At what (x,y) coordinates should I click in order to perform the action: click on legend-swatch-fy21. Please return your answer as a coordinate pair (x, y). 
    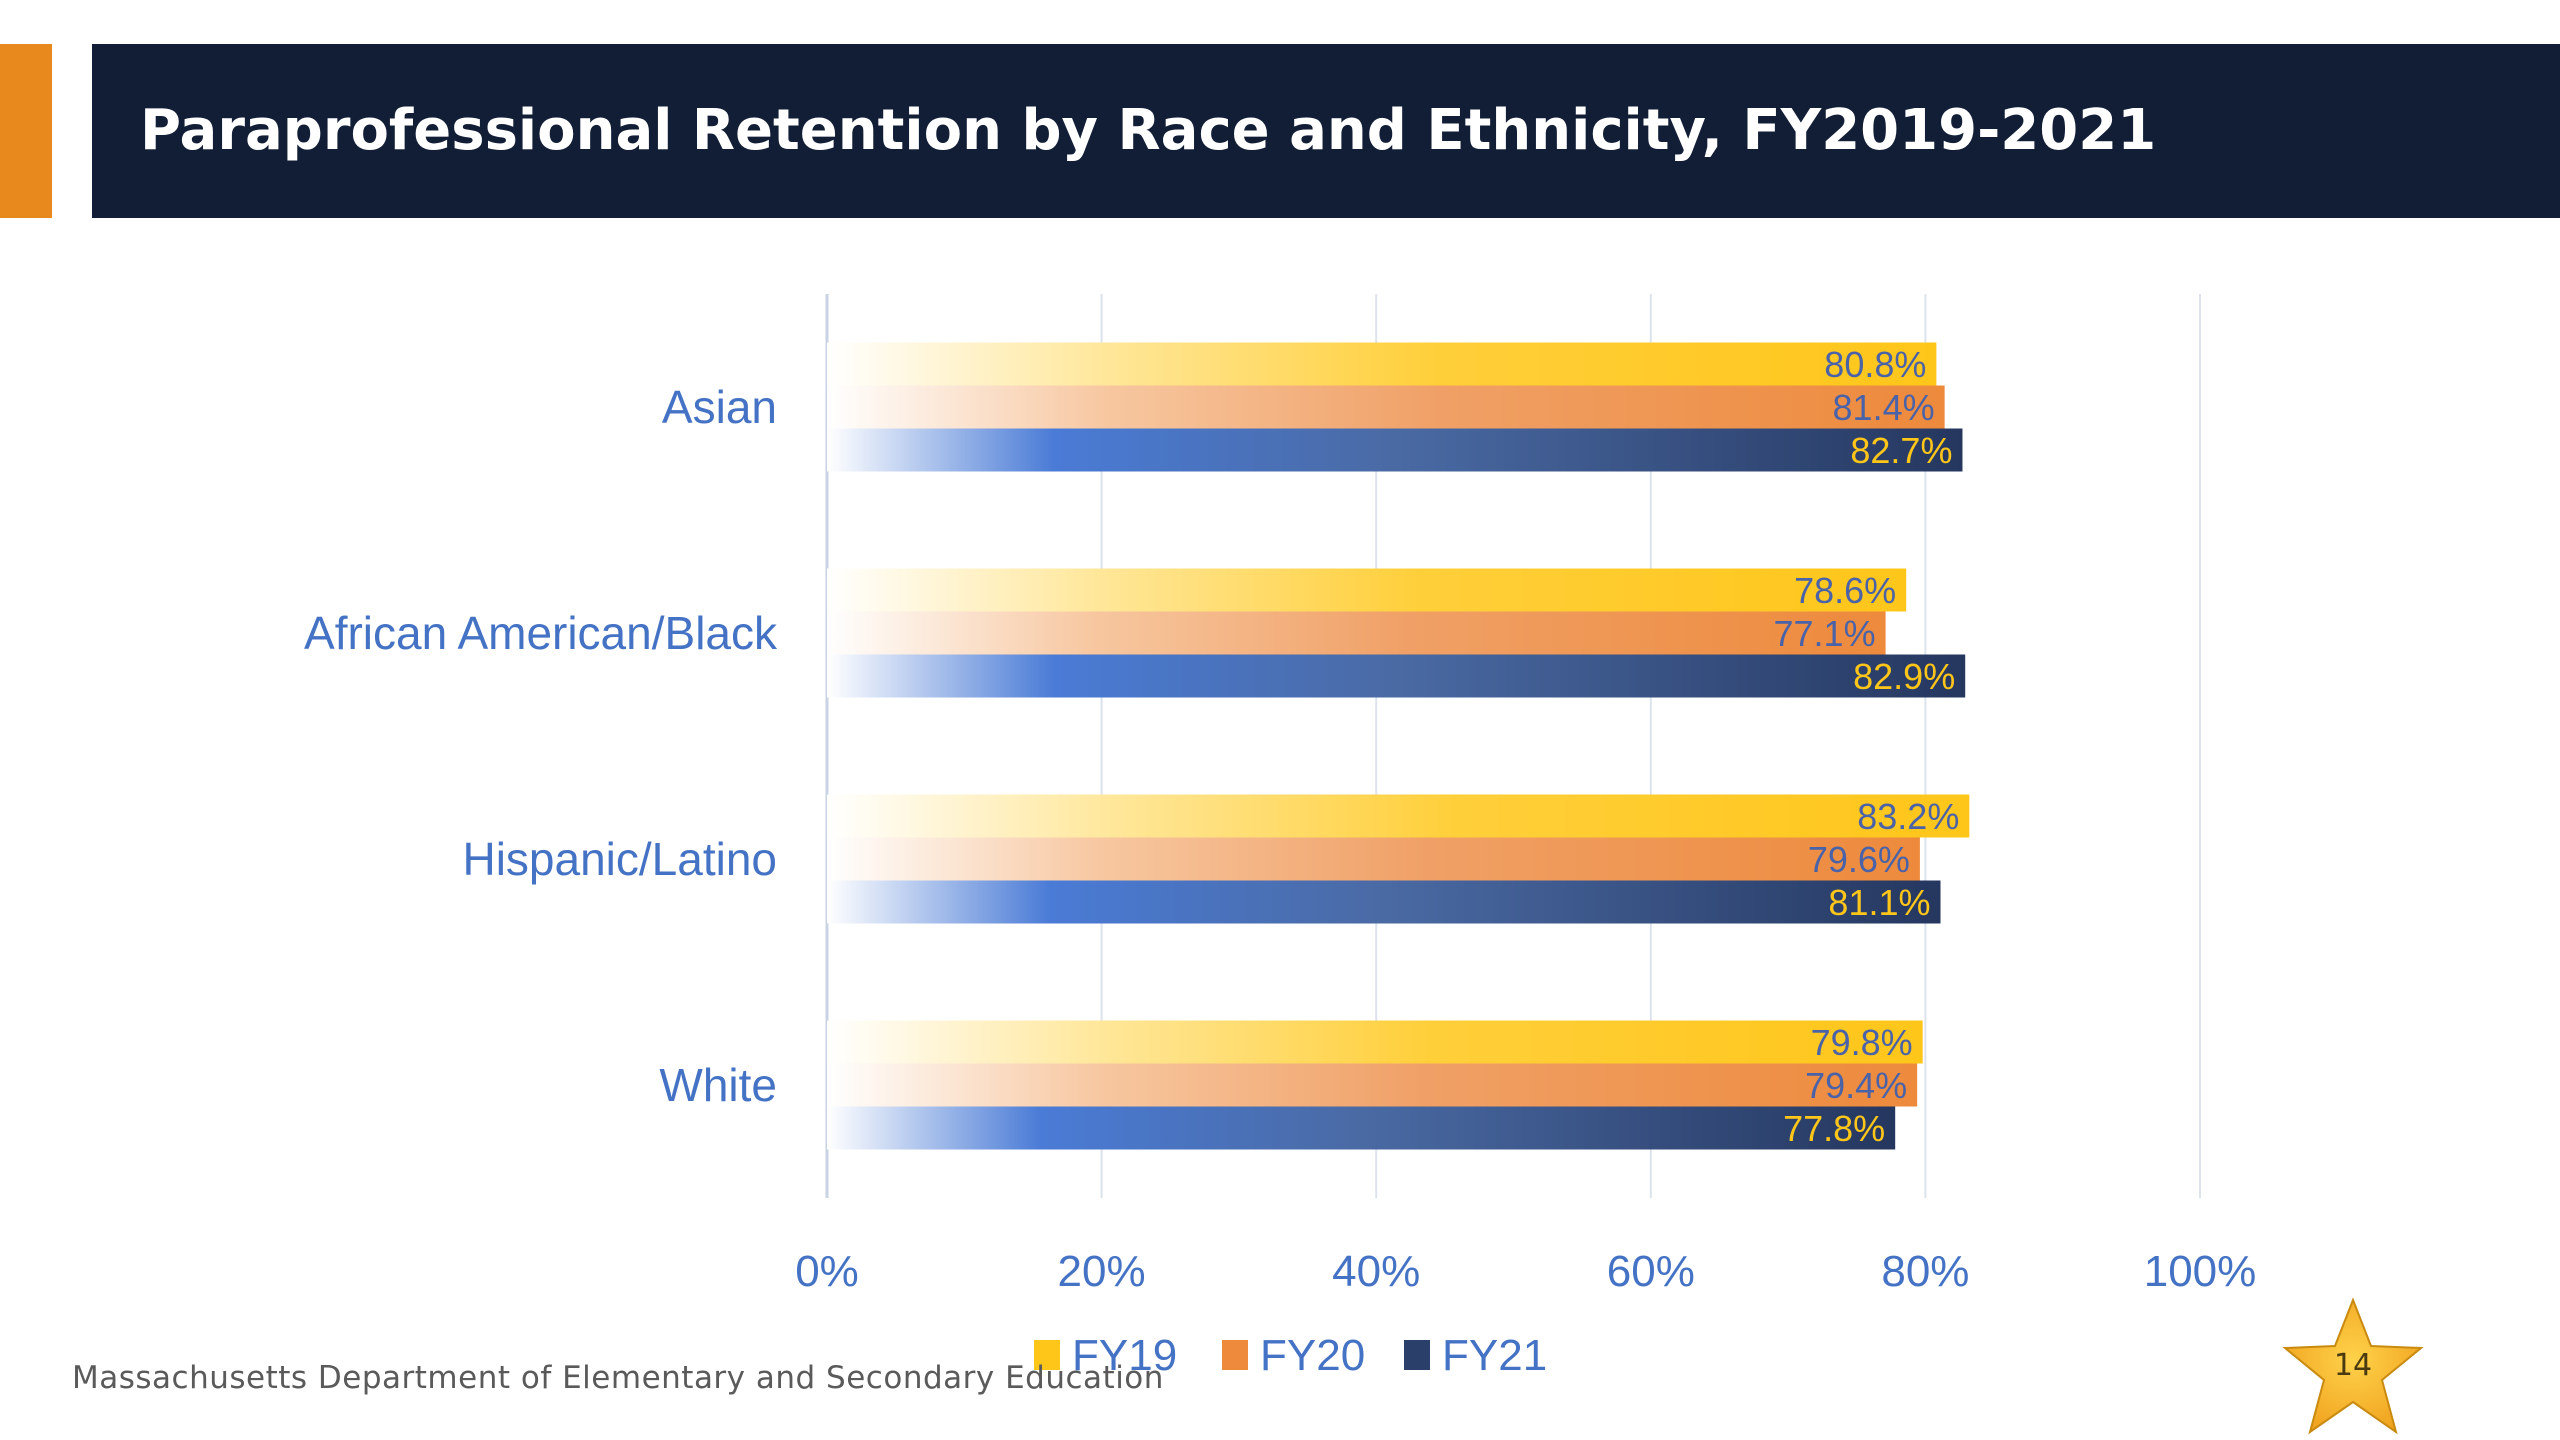
    Looking at the image, I should click on (1417, 1355).